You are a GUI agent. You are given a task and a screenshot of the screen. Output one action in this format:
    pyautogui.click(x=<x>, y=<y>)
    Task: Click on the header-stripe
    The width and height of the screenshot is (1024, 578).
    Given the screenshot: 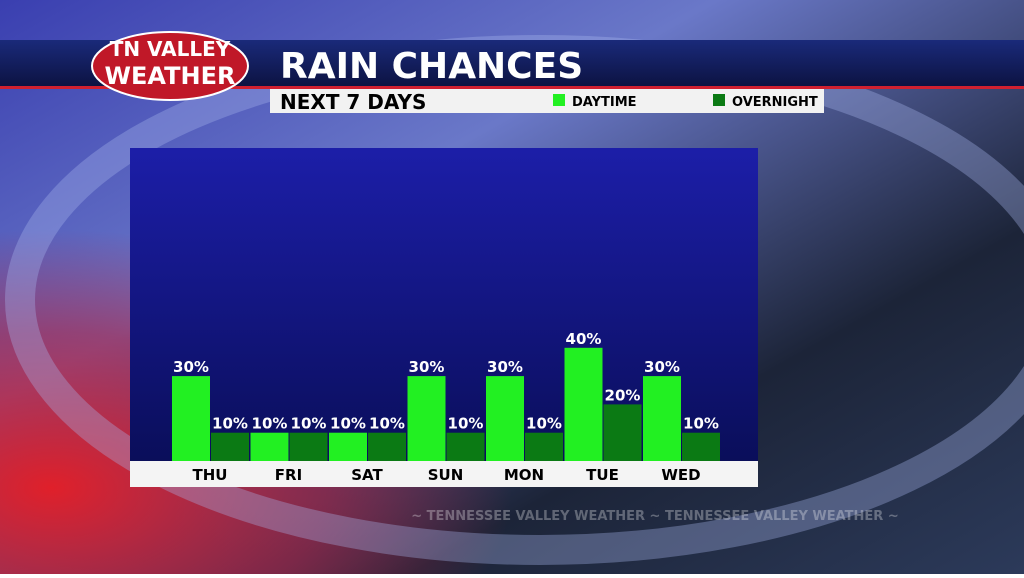 What is the action you would take?
    pyautogui.click(x=512, y=87)
    